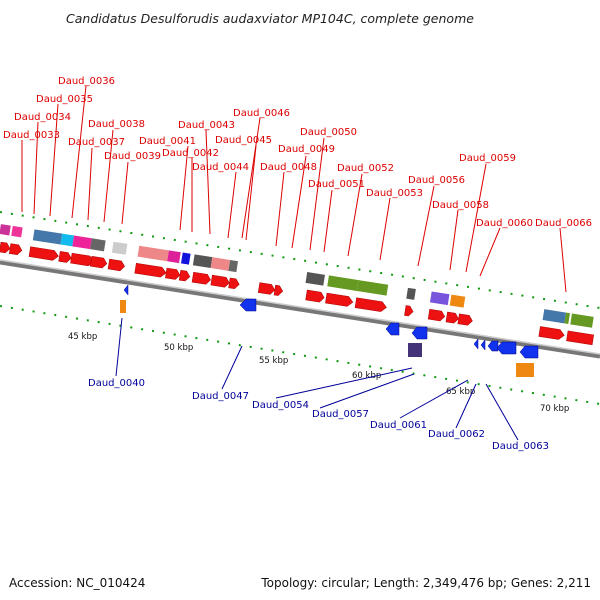 The width and height of the screenshot is (600, 600). I want to click on gene-label: Daud_0047, so click(220, 396).